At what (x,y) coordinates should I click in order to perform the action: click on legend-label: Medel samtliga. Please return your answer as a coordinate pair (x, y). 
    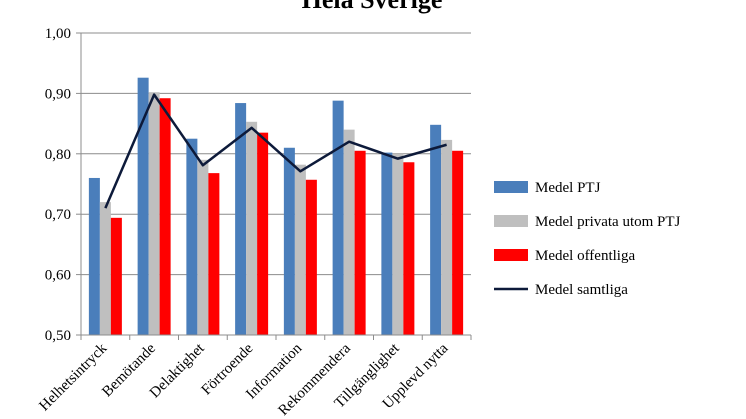
    Looking at the image, I should click on (581, 290).